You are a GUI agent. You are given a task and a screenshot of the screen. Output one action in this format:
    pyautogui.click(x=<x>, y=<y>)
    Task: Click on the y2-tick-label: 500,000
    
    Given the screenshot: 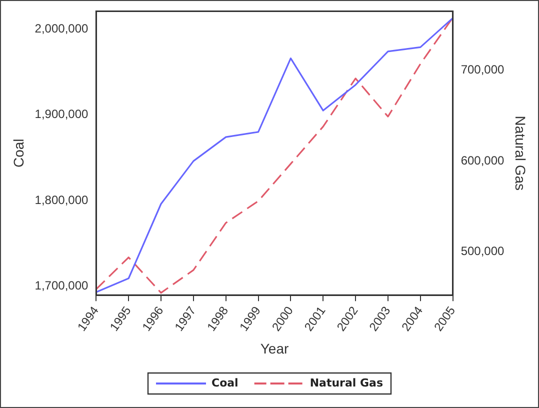 What is the action you would take?
    pyautogui.click(x=482, y=251)
    